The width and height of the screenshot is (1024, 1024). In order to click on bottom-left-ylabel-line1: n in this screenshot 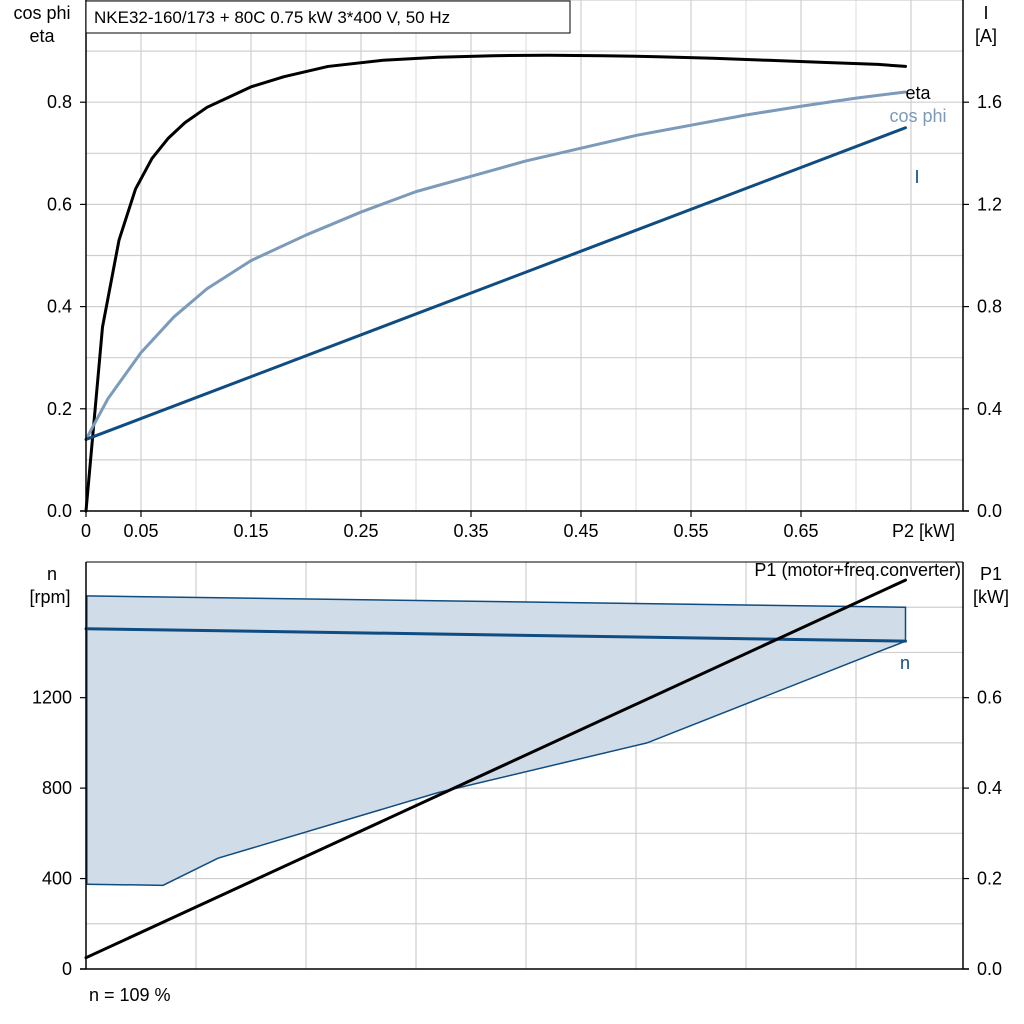, I will do `click(52, 574)`.